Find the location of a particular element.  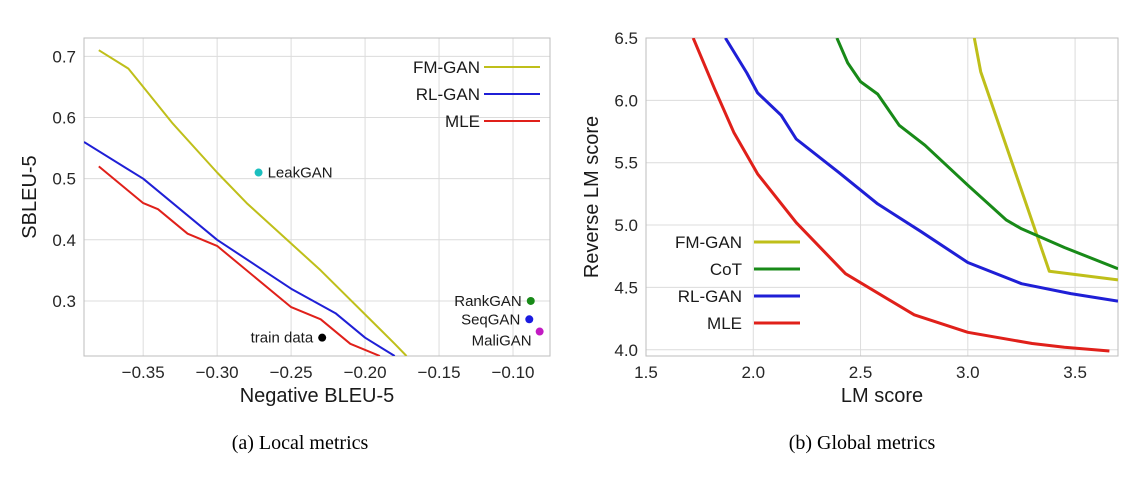

x-tick-label: −0.20 is located at coordinates (365, 372).